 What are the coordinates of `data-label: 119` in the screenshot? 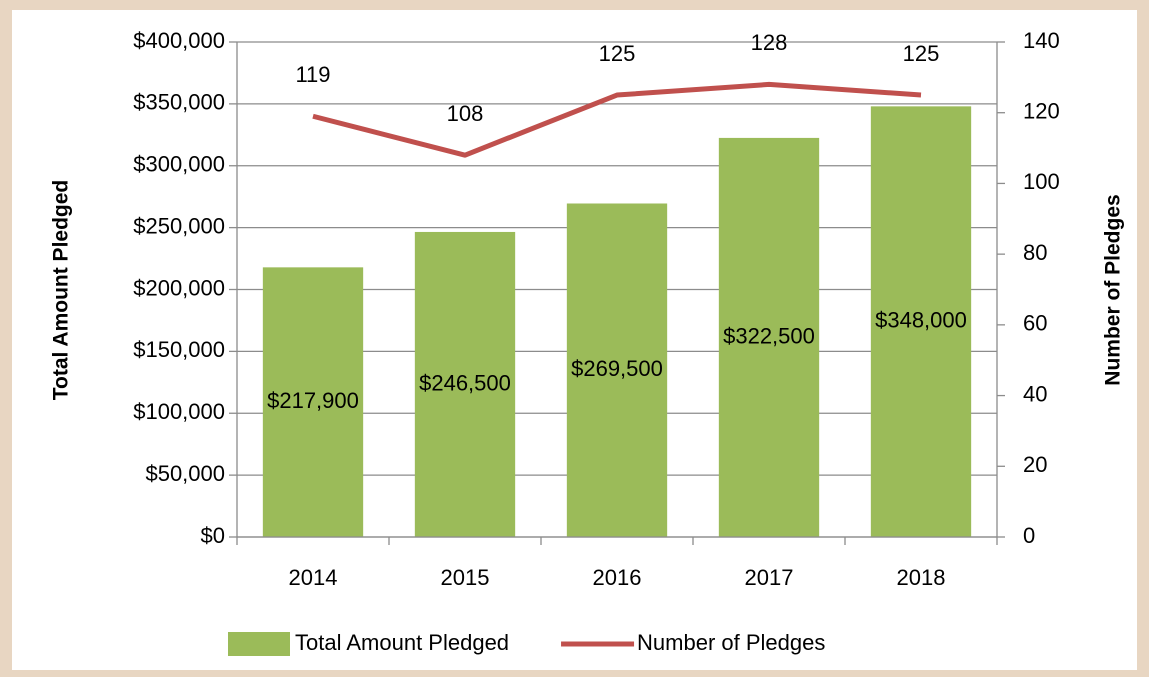 It's located at (312, 74).